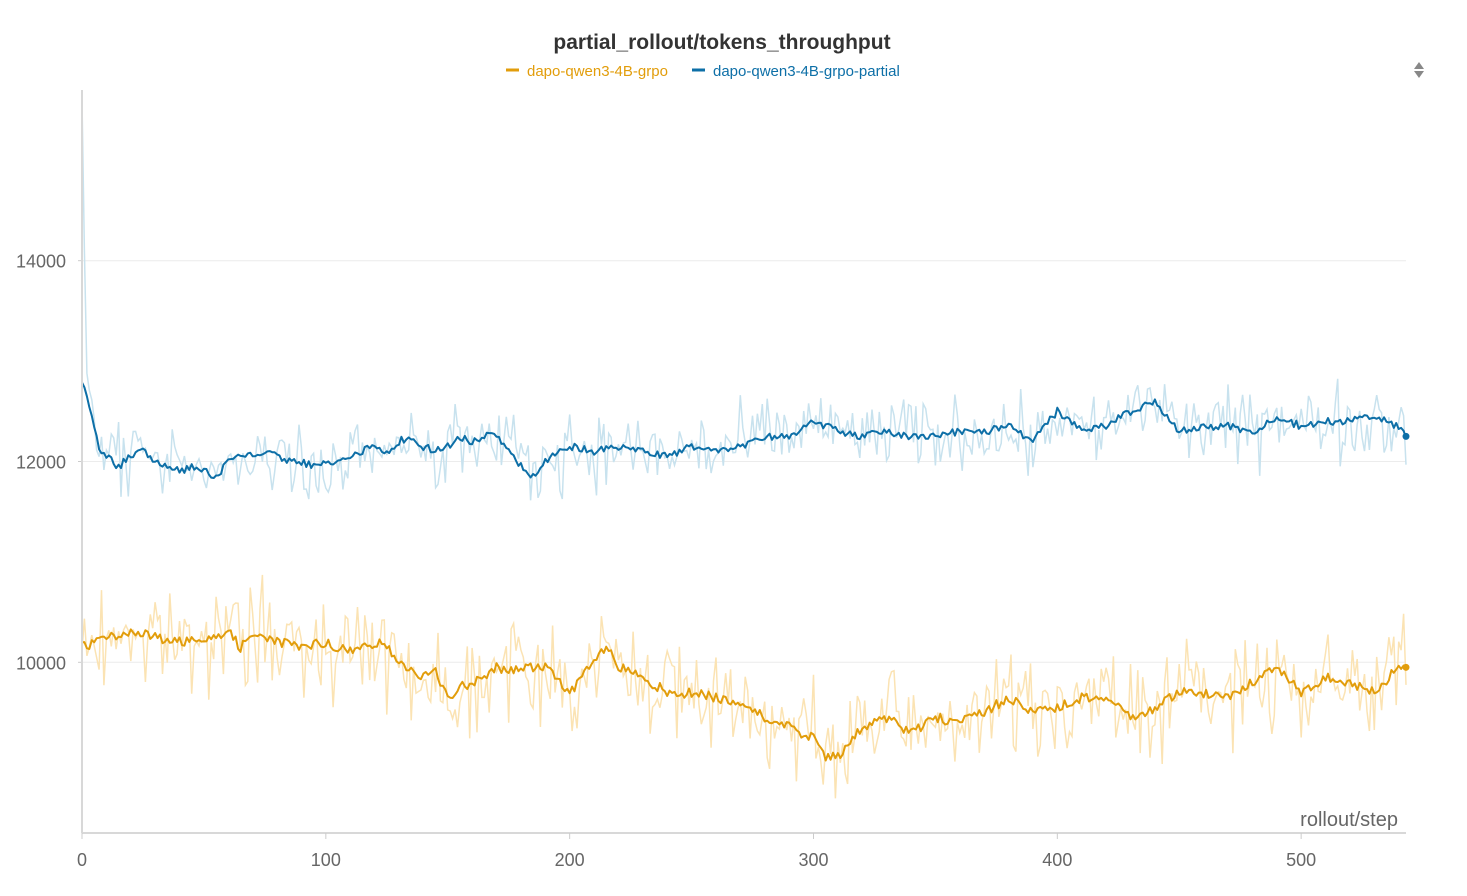  I want to click on sort-down-arrow, so click(1419, 74).